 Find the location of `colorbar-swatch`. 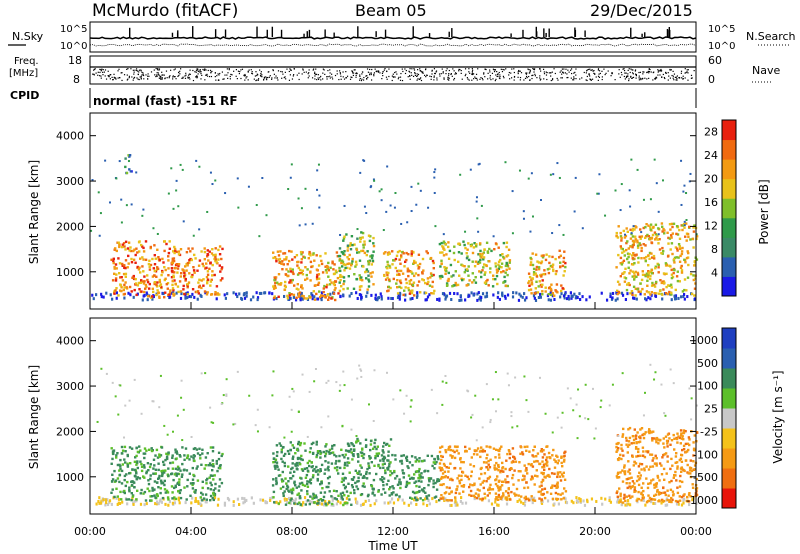

colorbar-swatch is located at coordinates (729, 188).